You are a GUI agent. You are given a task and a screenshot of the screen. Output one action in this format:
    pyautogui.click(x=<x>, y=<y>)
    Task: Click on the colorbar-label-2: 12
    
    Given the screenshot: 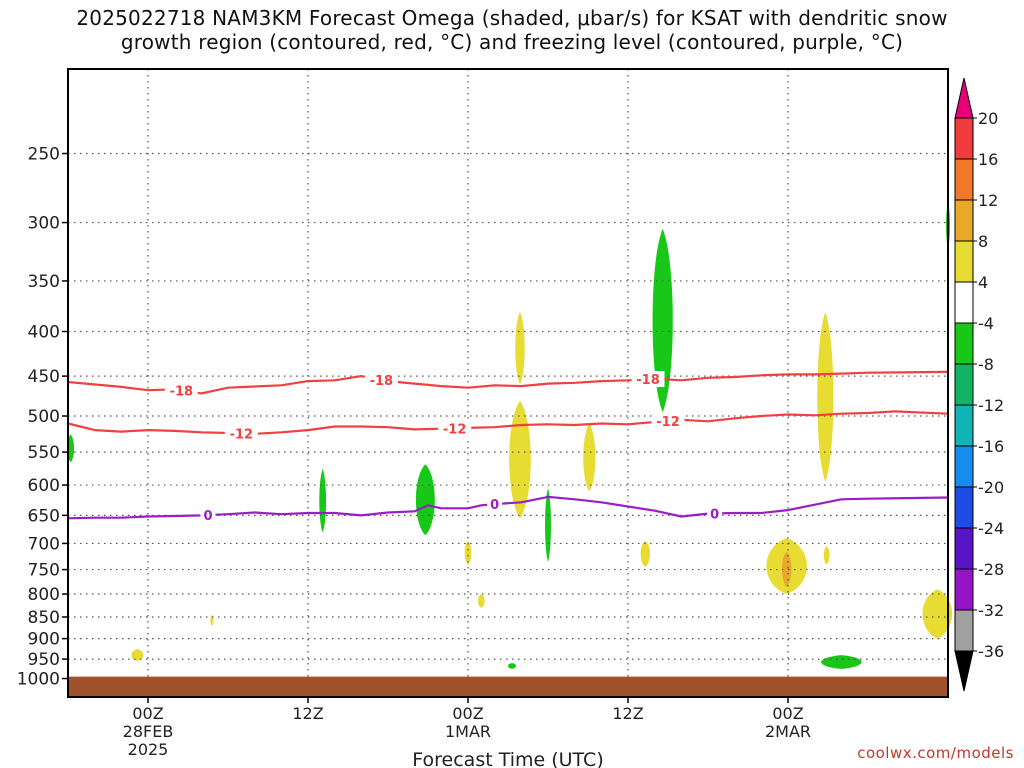 What is the action you would take?
    pyautogui.click(x=988, y=200)
    